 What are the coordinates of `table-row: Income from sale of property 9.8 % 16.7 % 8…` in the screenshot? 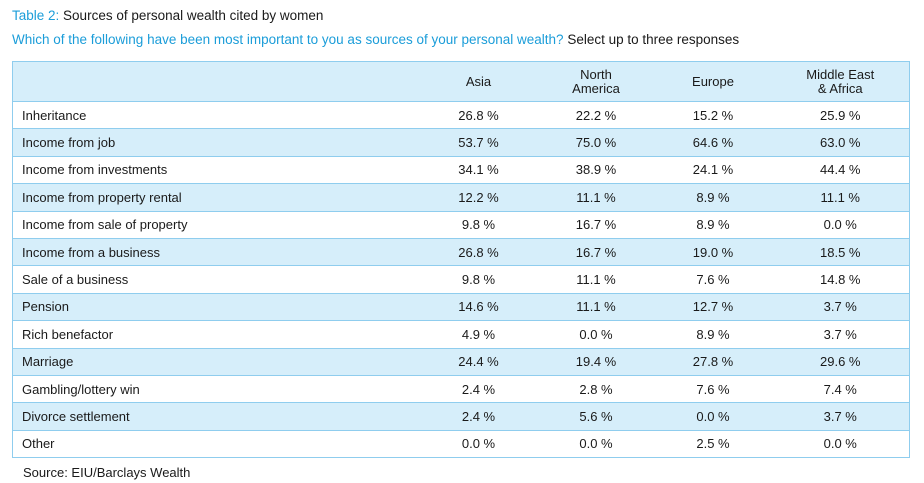 It's located at (461, 224).